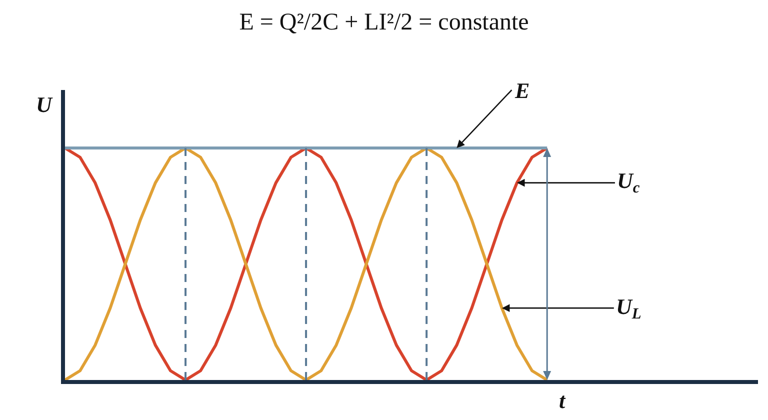 The height and width of the screenshot is (420, 768). I want to click on text: U$_{c}$, so click(628, 182).